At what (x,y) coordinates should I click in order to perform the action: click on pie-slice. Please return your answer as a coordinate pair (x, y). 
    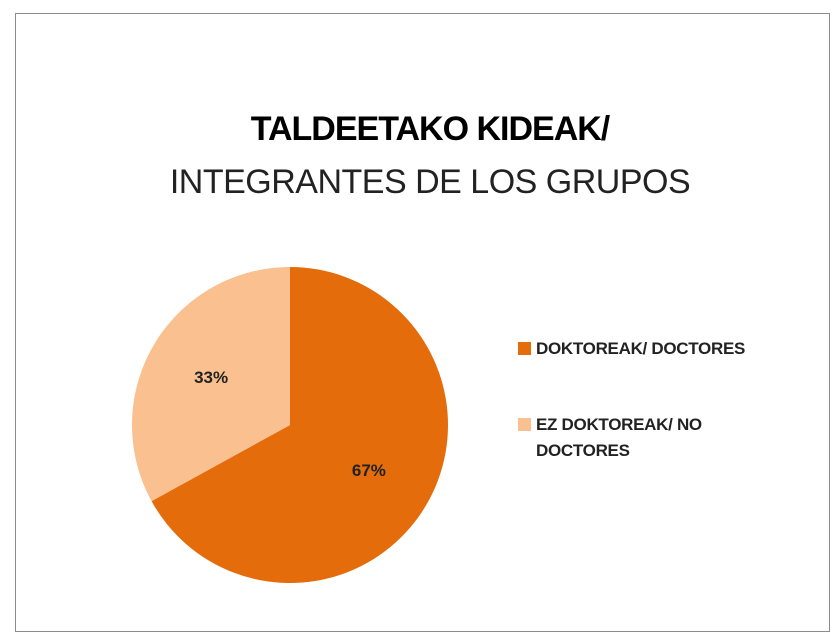
    Looking at the image, I should click on (211, 384).